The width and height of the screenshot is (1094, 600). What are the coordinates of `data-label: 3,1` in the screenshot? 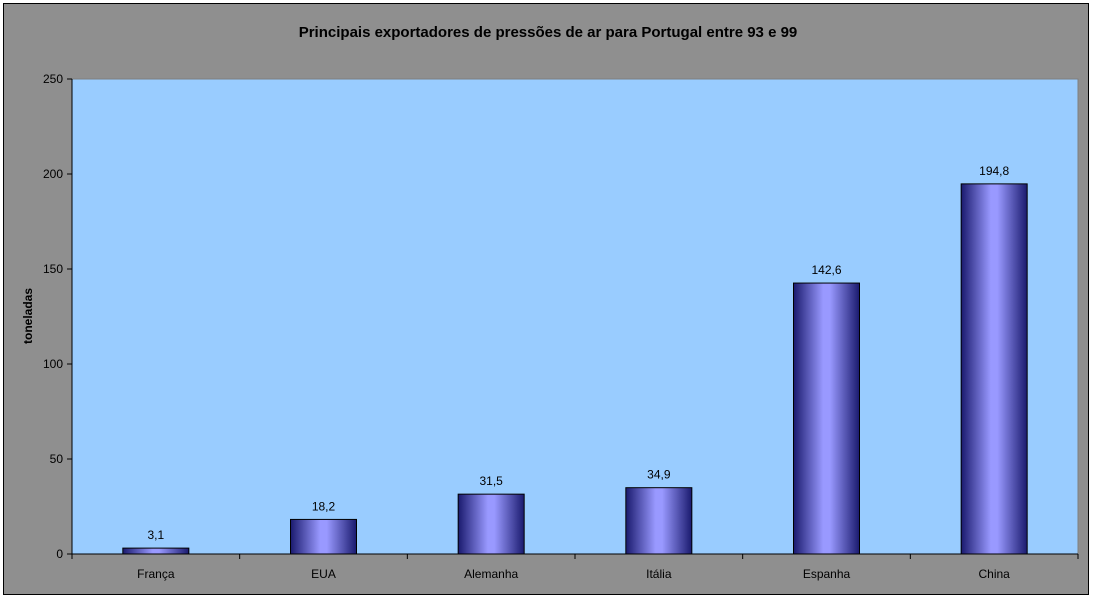 It's located at (155, 535).